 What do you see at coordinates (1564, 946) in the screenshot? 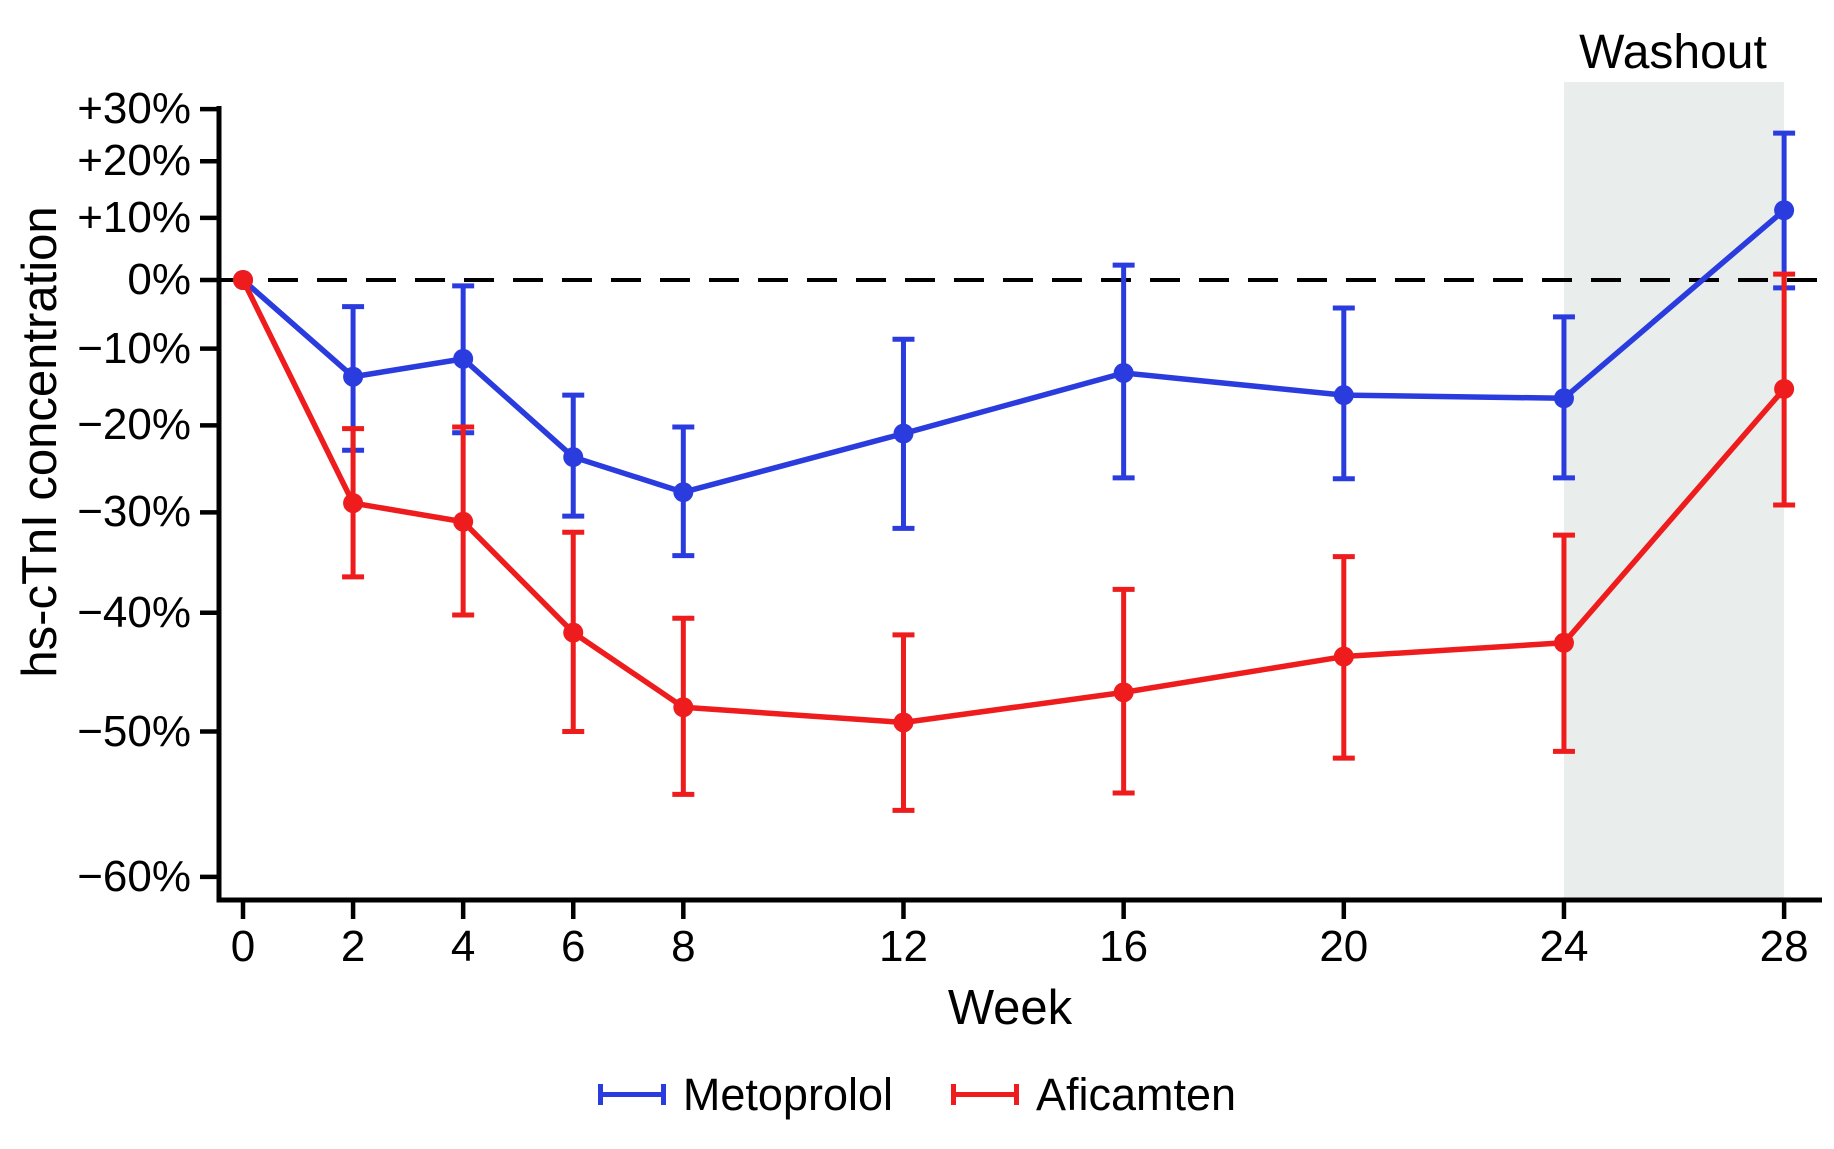
I see `x-tick-label: 24` at bounding box center [1564, 946].